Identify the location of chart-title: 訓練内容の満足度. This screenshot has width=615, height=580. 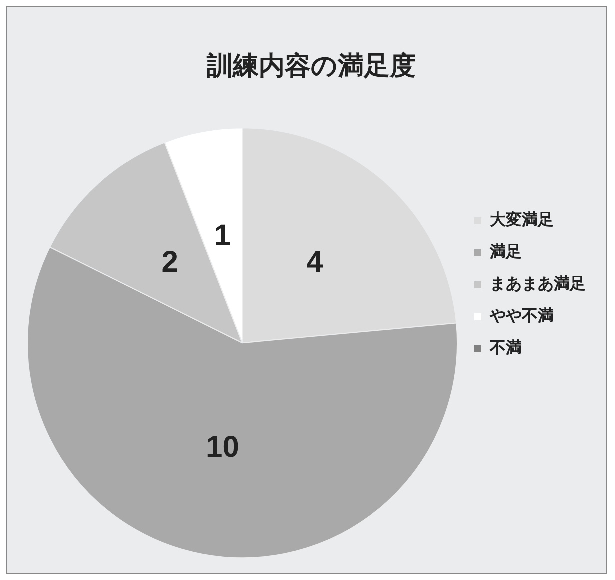
(311, 66).